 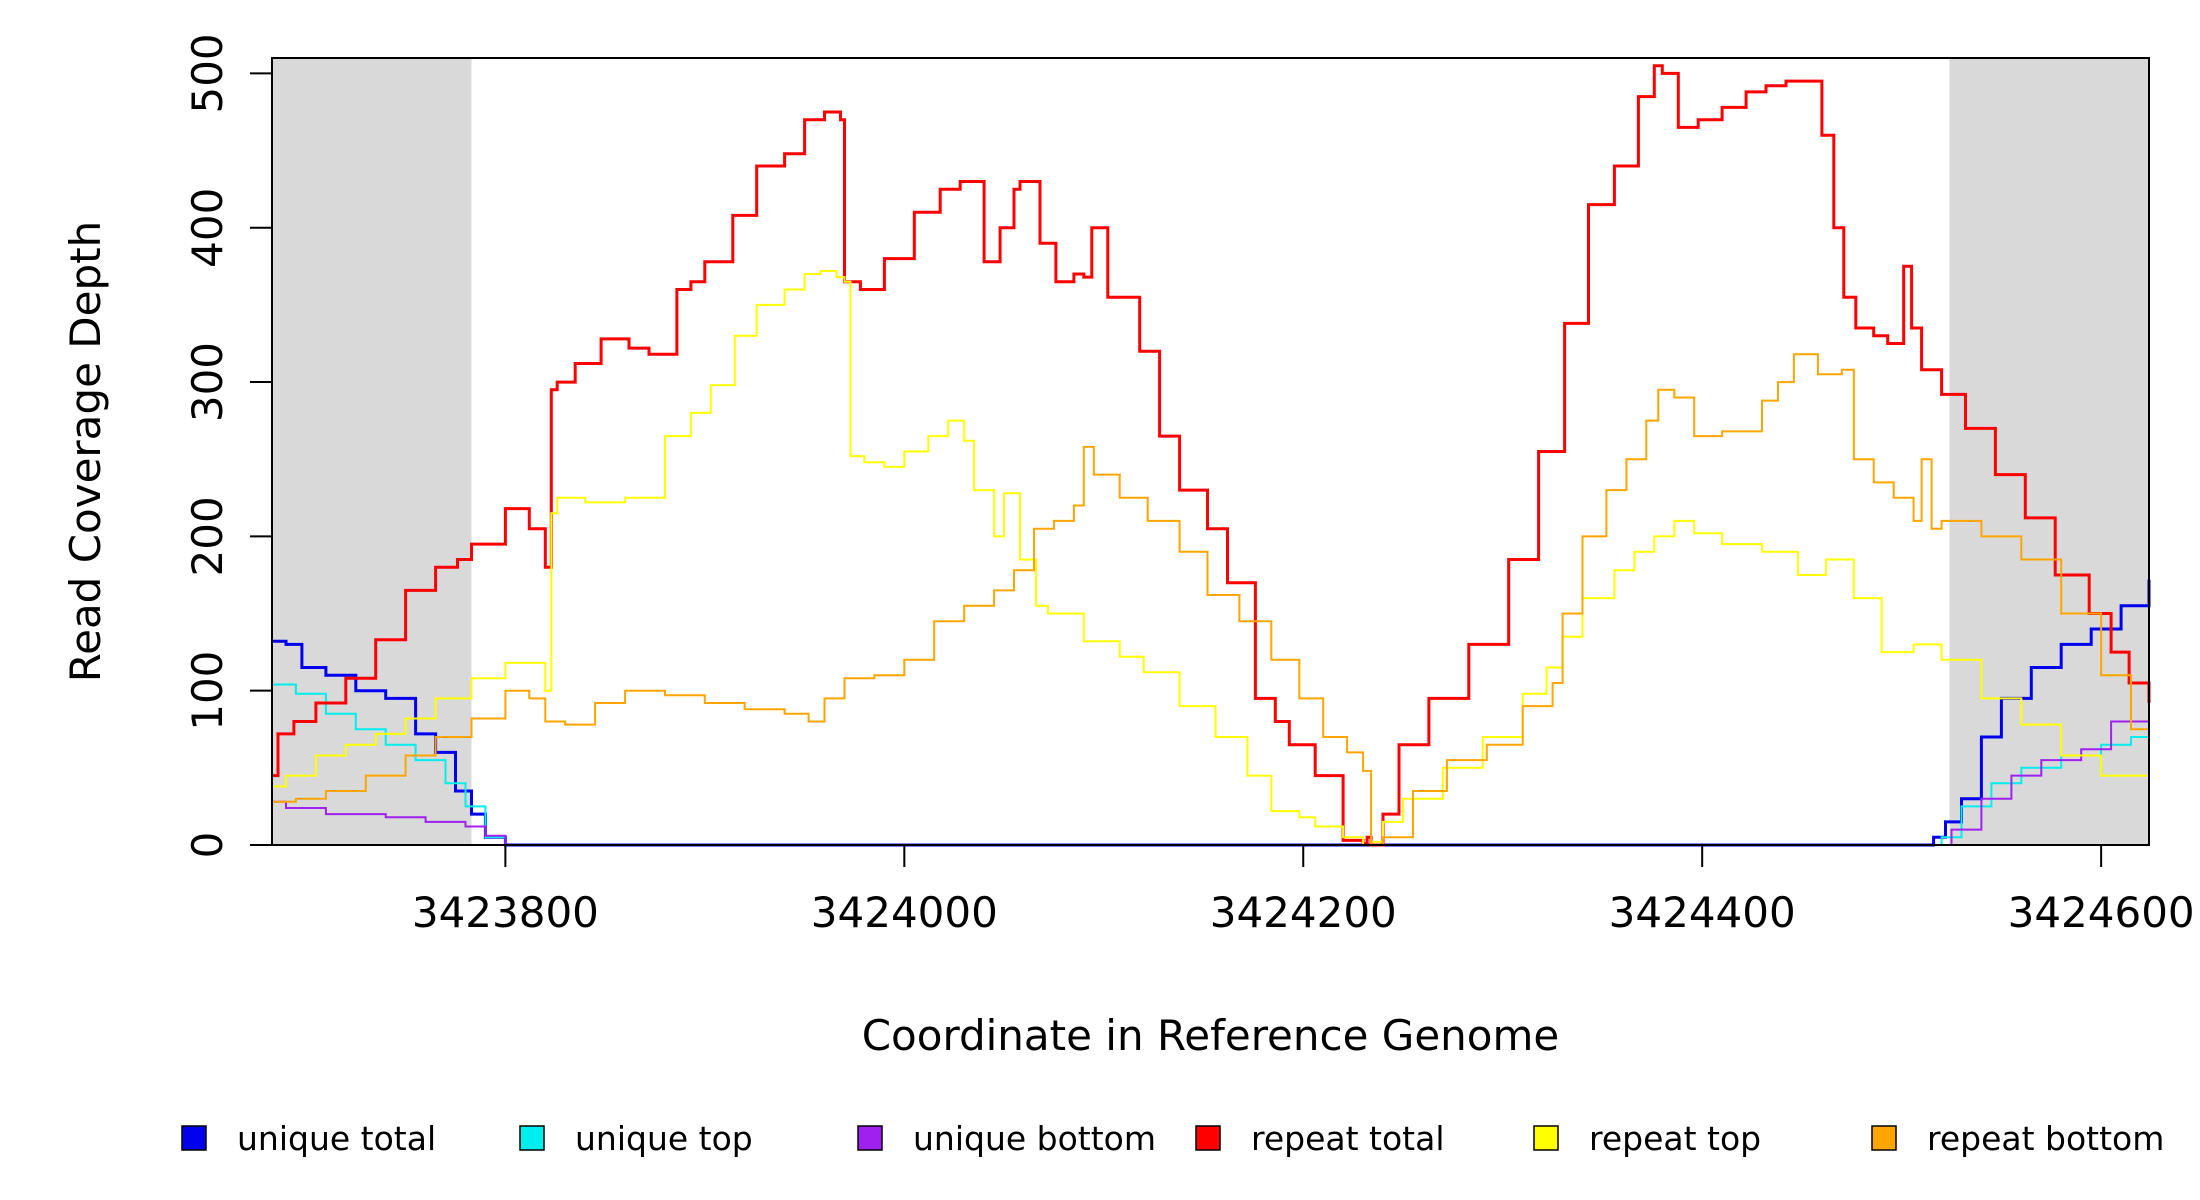 I want to click on legend-swatch-repeat-bottom, so click(x=1884, y=1138).